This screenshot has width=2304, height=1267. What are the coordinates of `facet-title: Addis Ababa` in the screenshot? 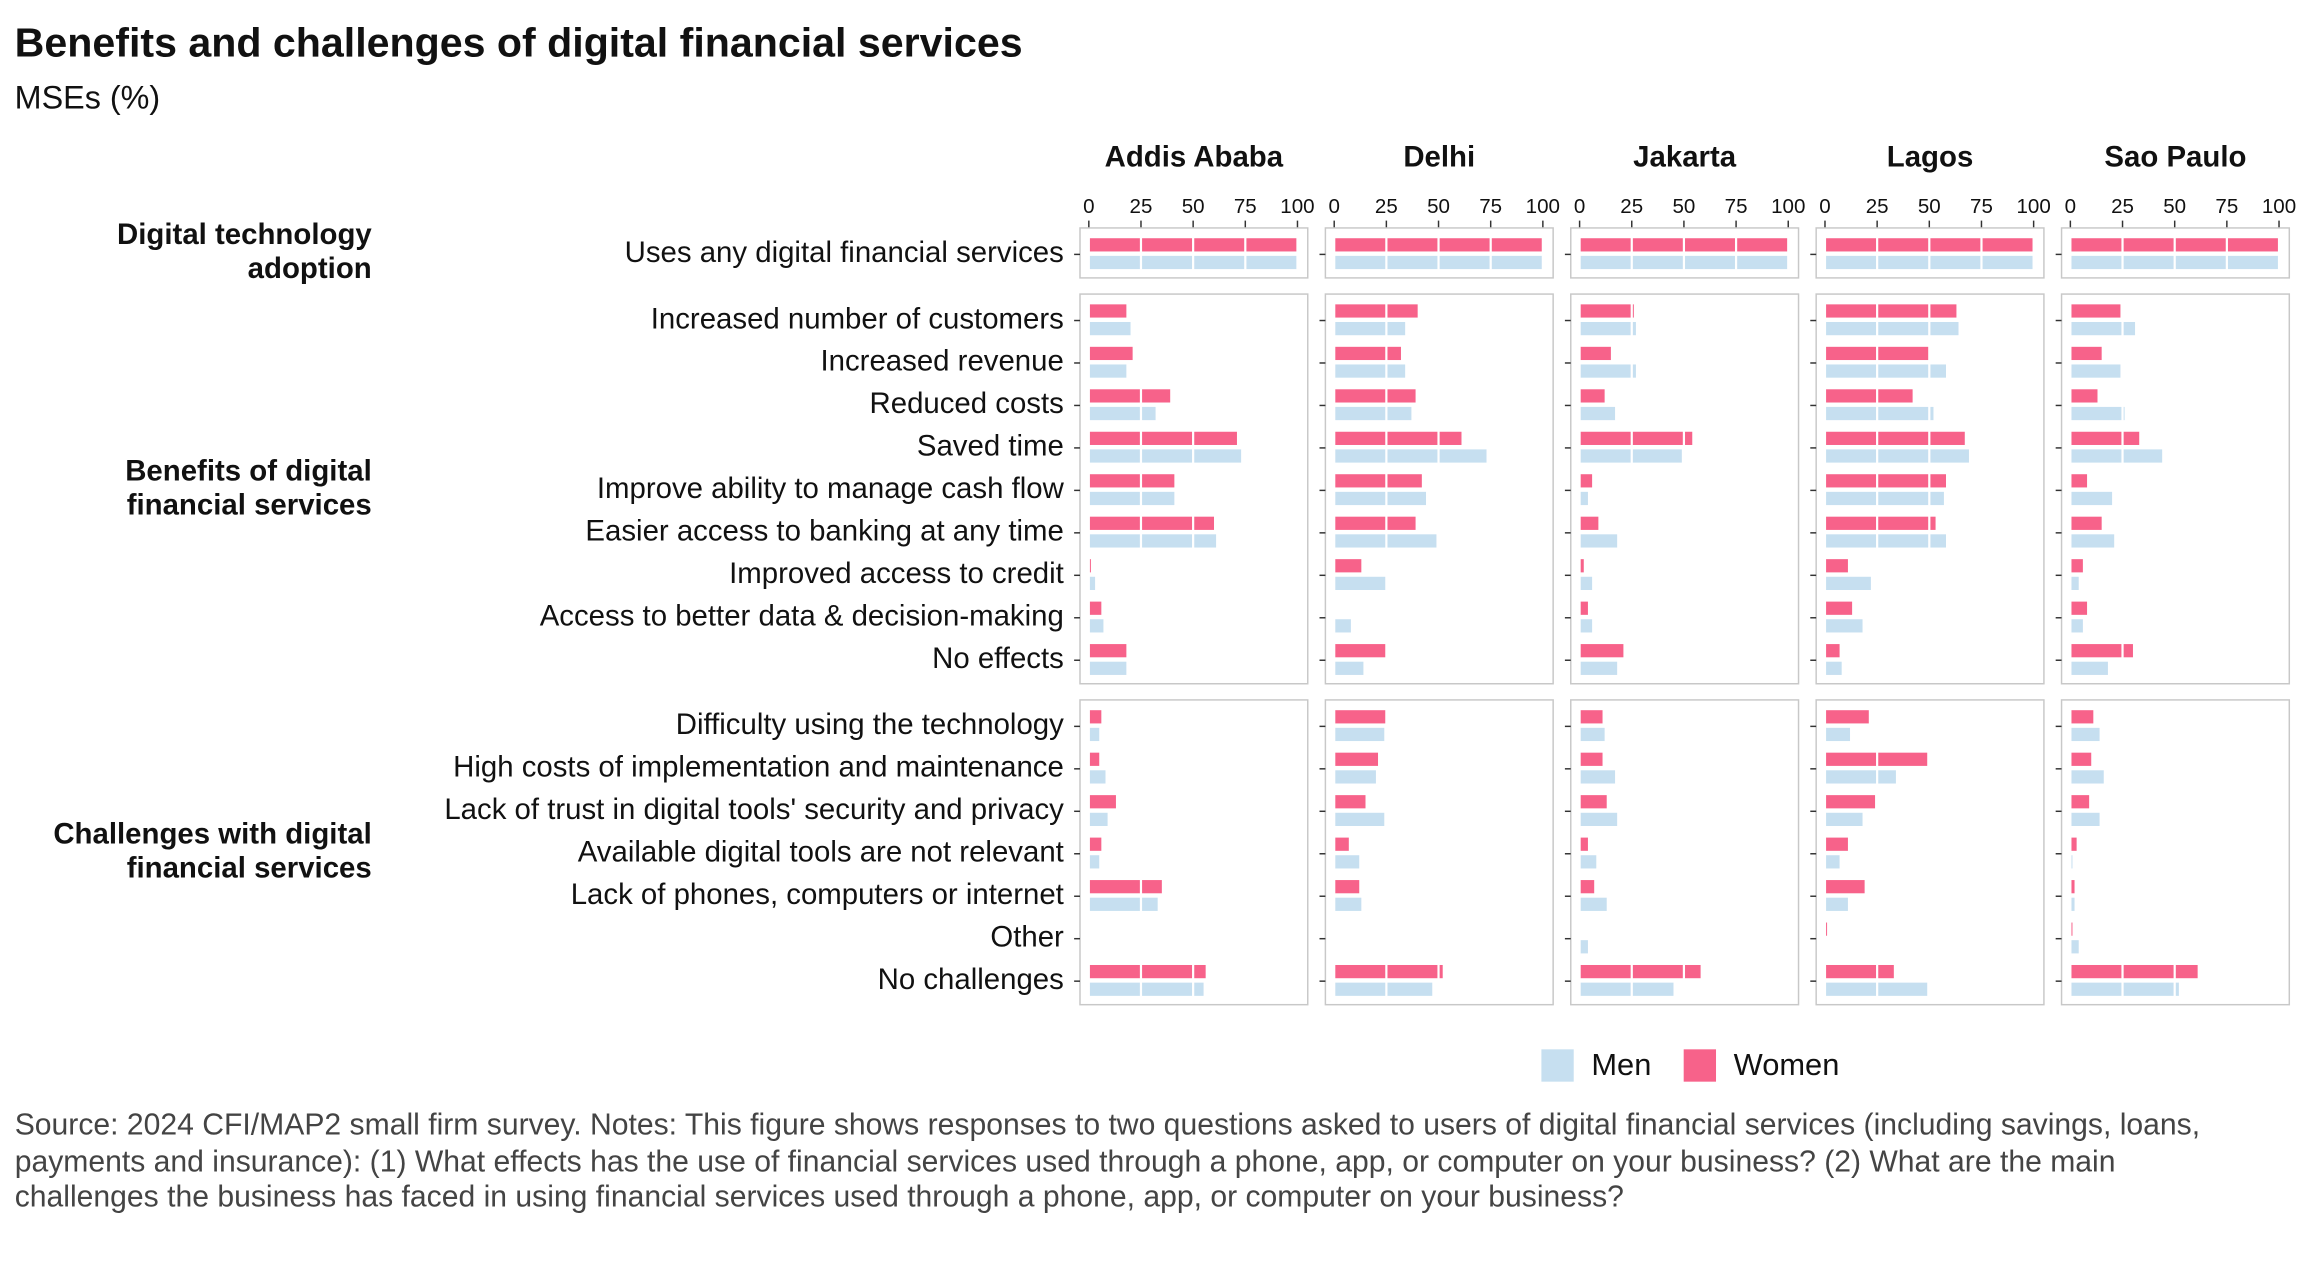 It's located at (1194, 157).